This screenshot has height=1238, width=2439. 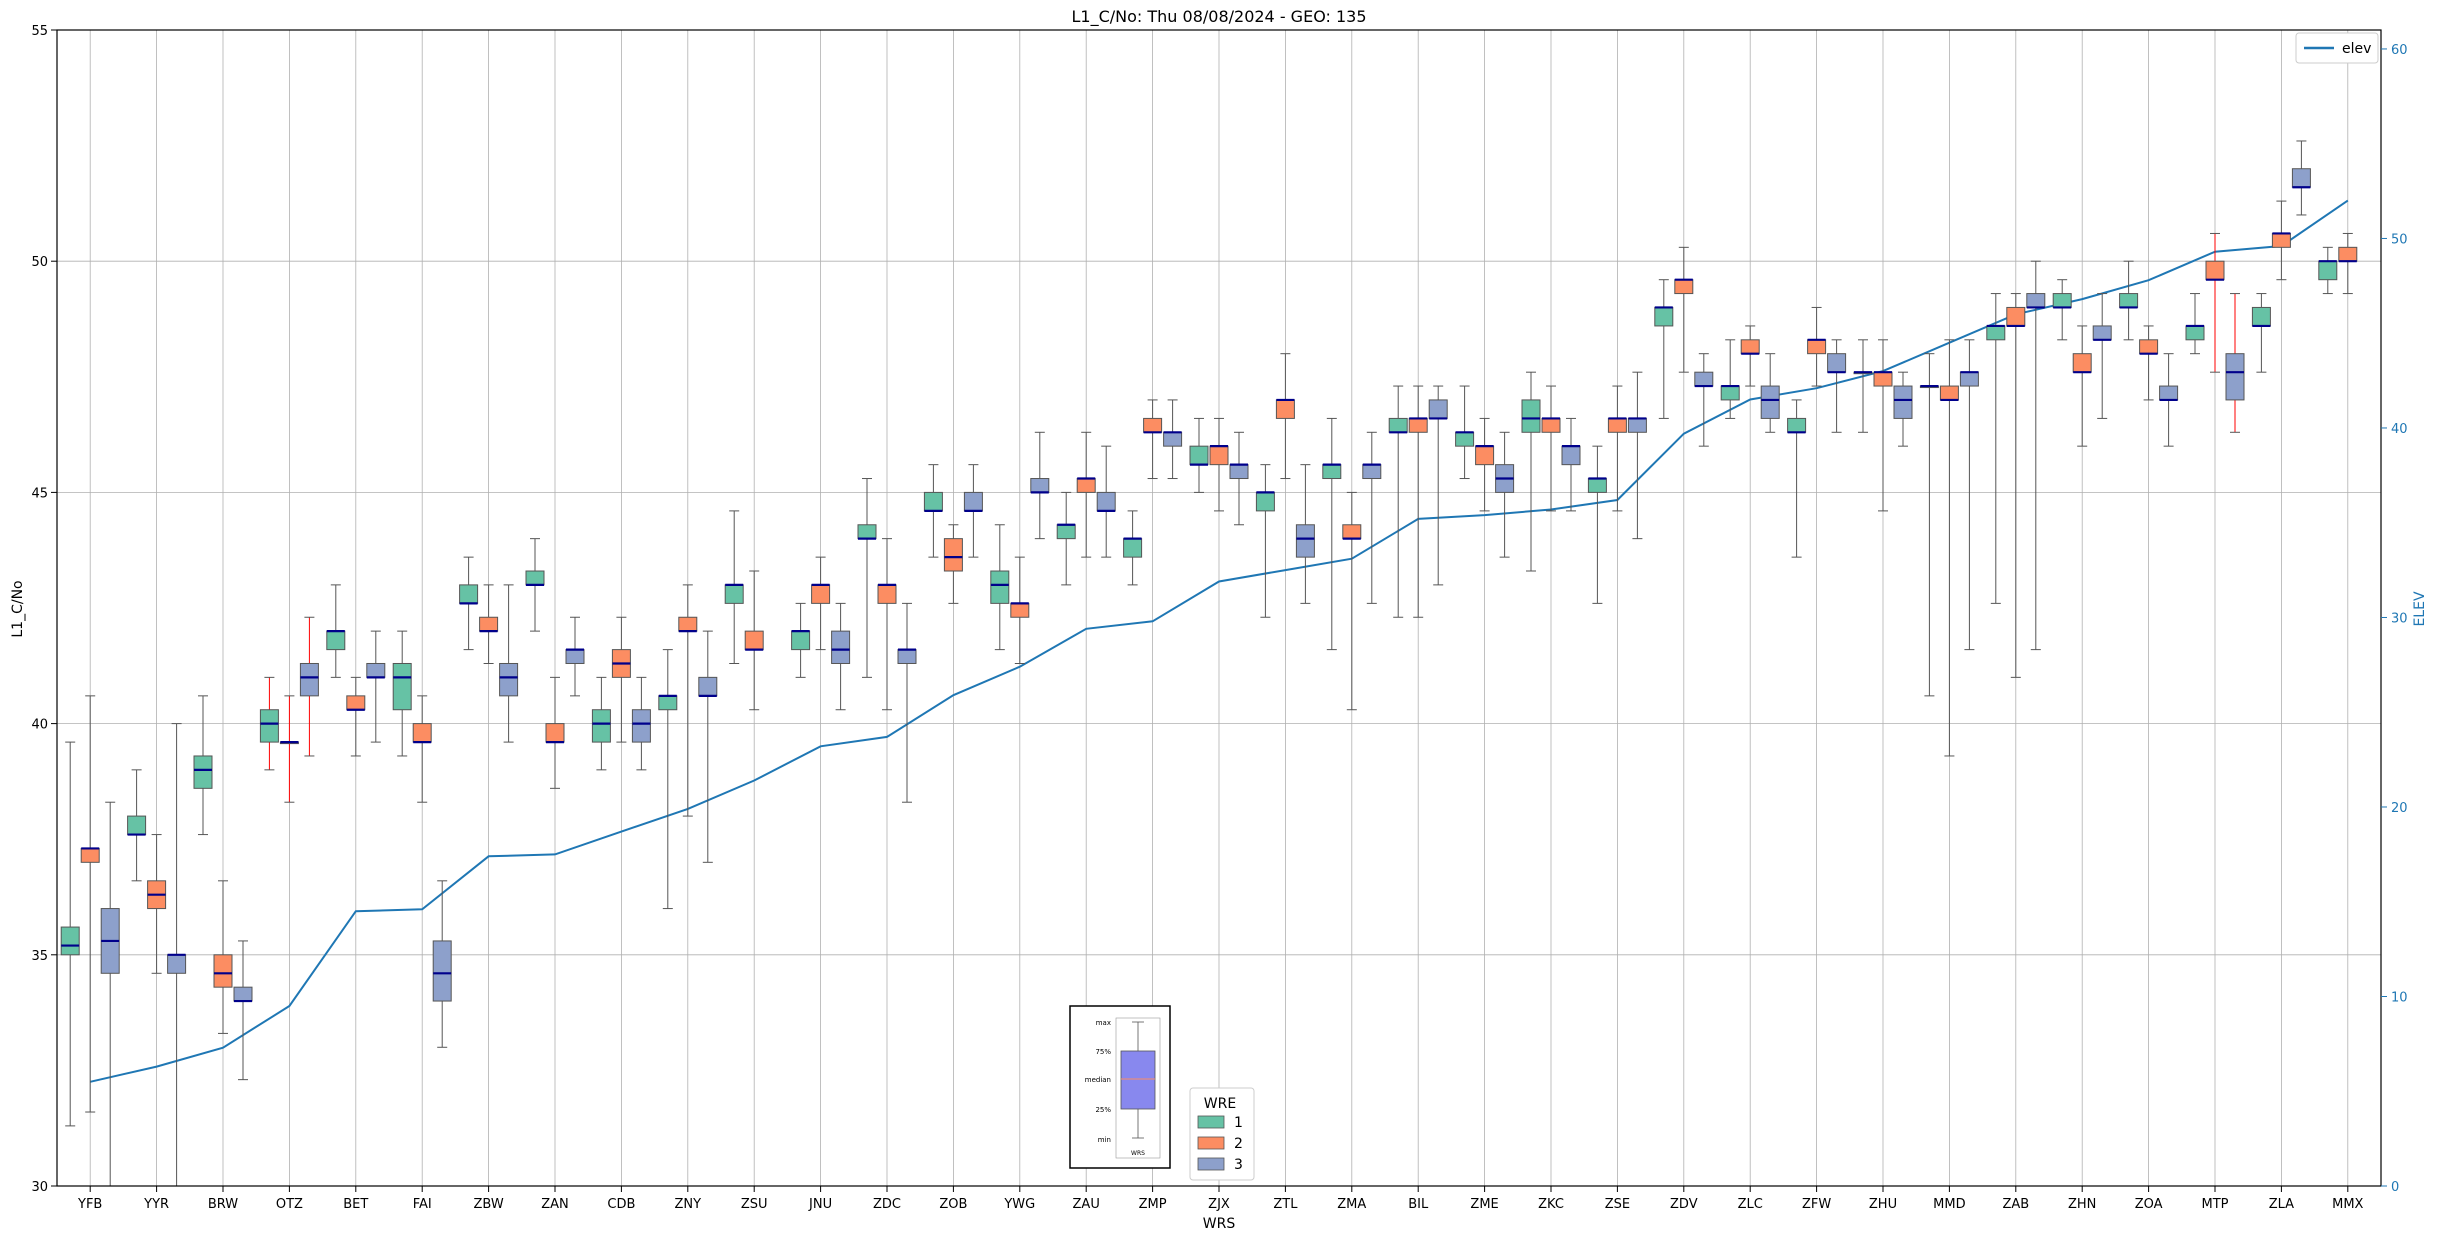 What do you see at coordinates (2356, 49) in the screenshot?
I see `elev-legend-label: elev` at bounding box center [2356, 49].